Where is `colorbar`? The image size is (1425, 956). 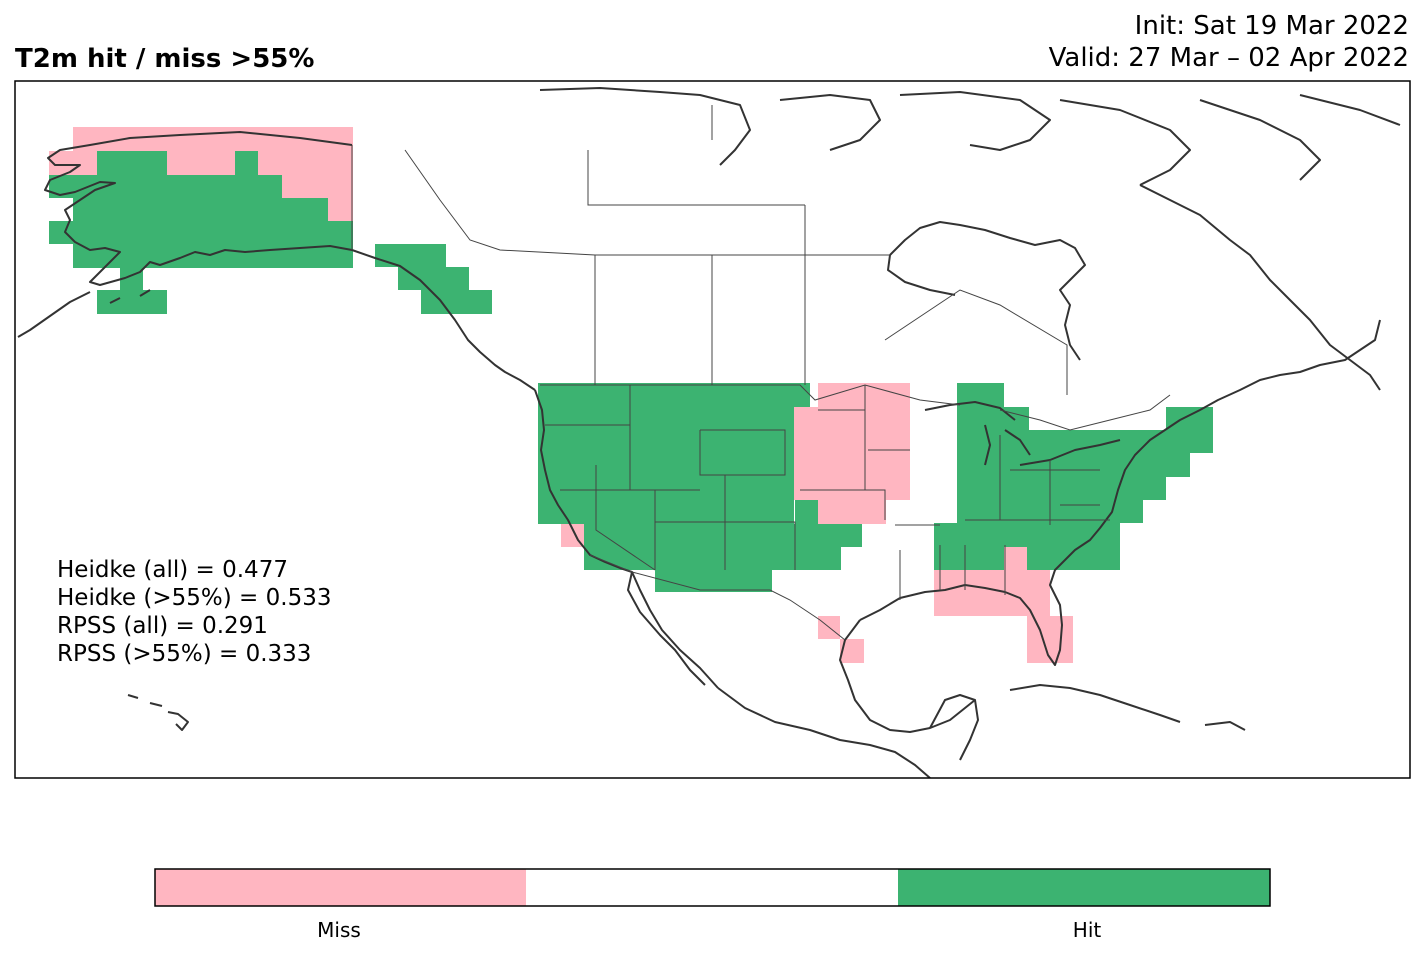 colorbar is located at coordinates (712, 887).